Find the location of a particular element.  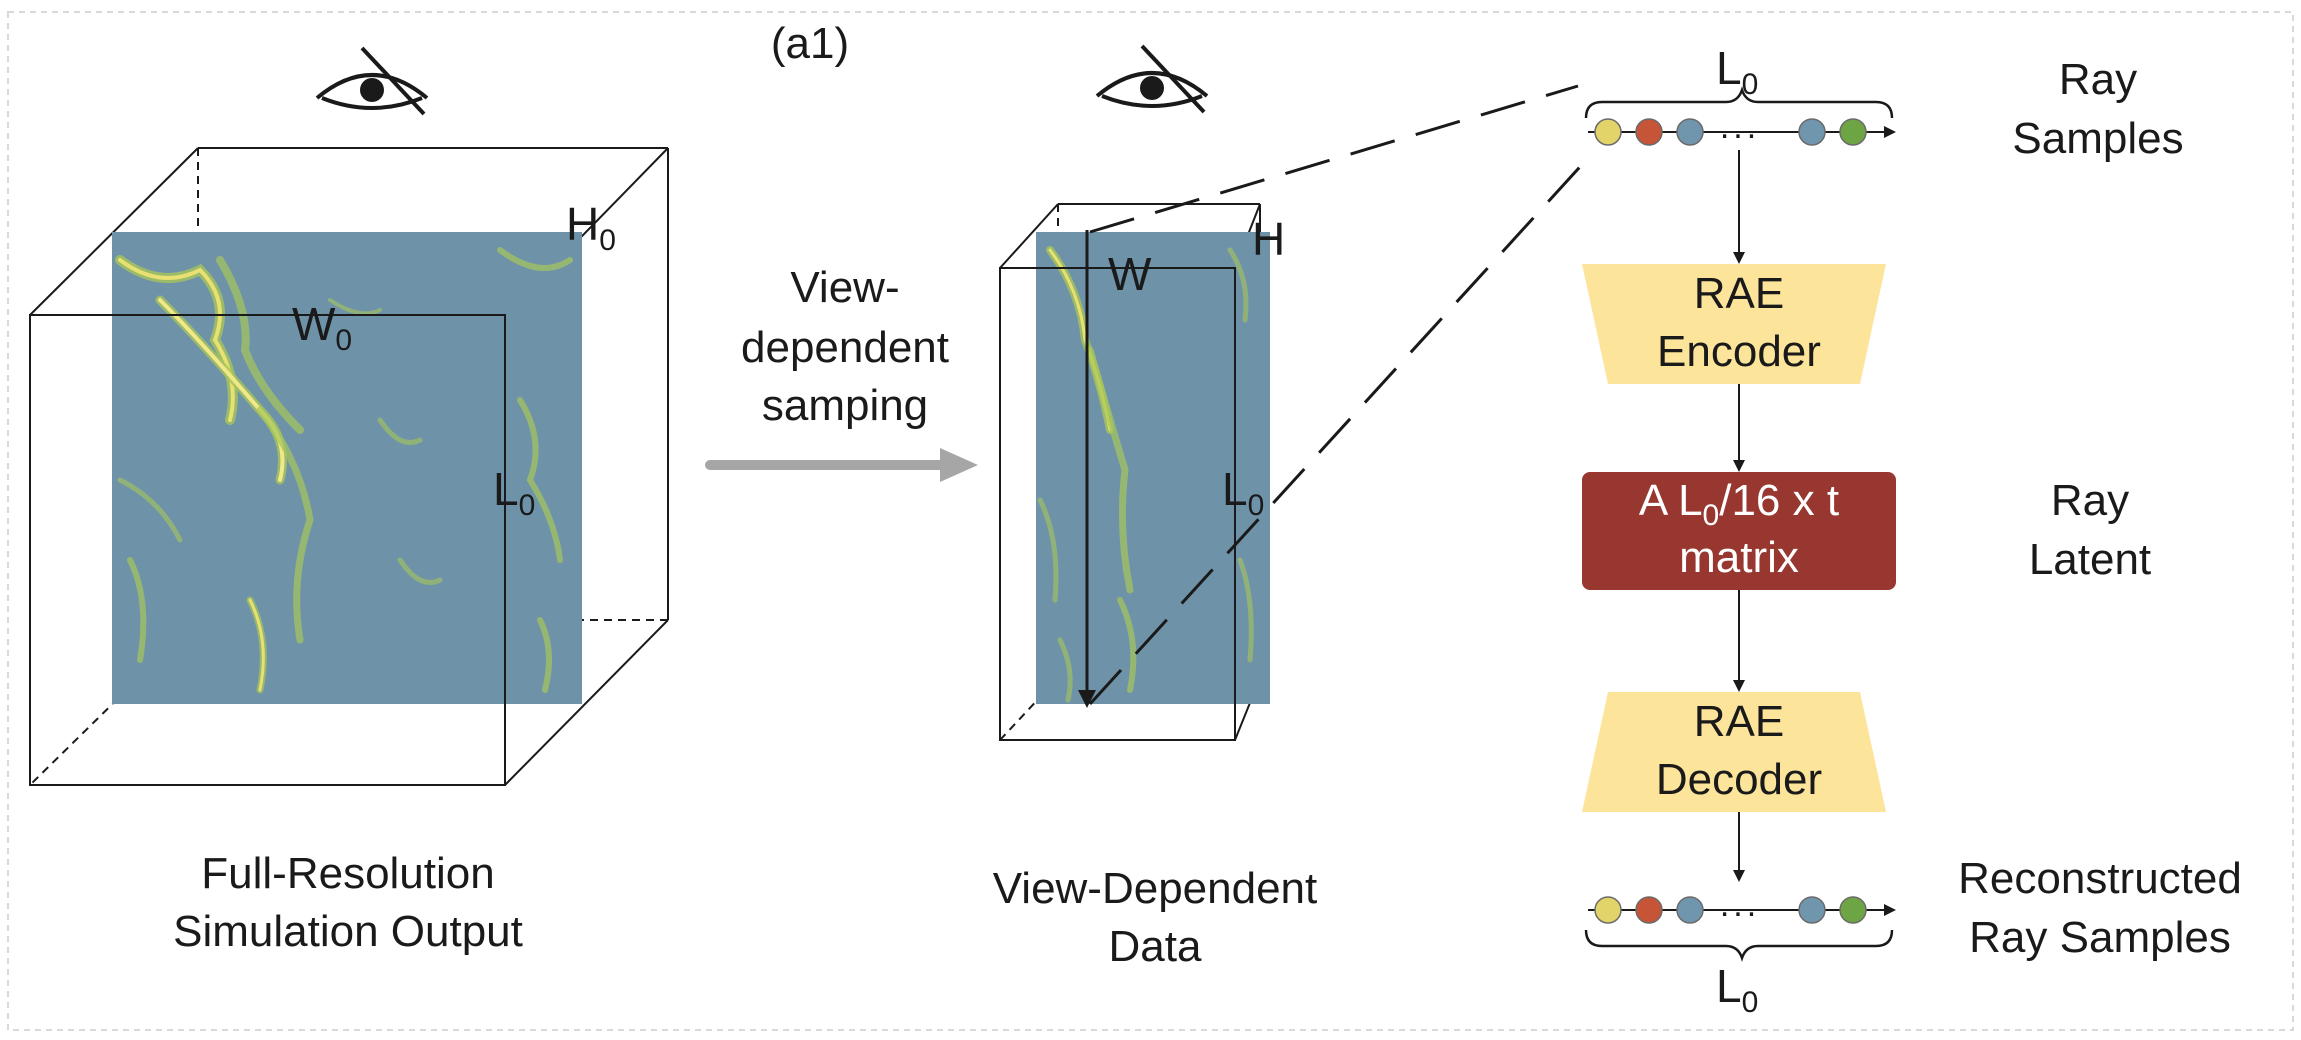

mid-caption-line1: View-Dependent is located at coordinates (1155, 888).